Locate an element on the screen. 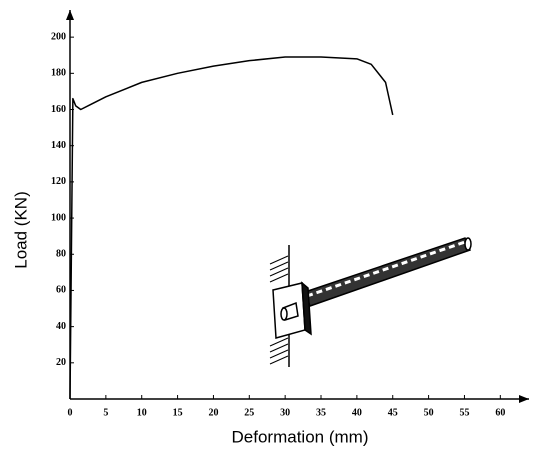 This screenshot has width=536, height=451. x-tick-label: 40 is located at coordinates (357, 412).